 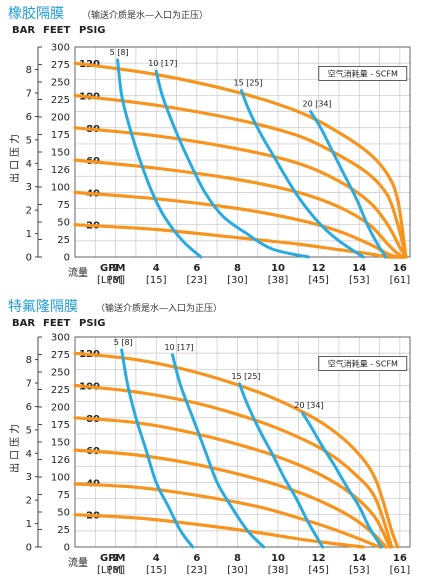 I want to click on x-tick-label: 4, so click(x=156, y=558).